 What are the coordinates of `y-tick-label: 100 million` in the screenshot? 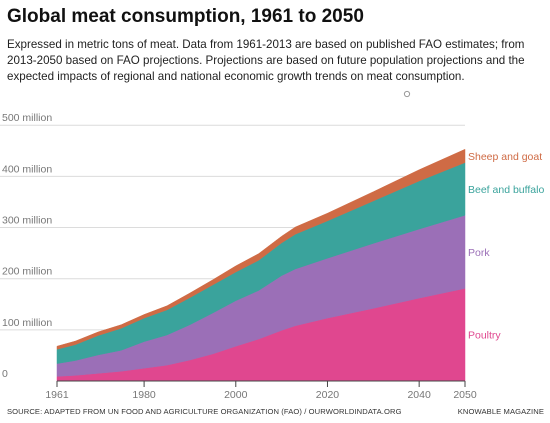 It's located at (27, 323).